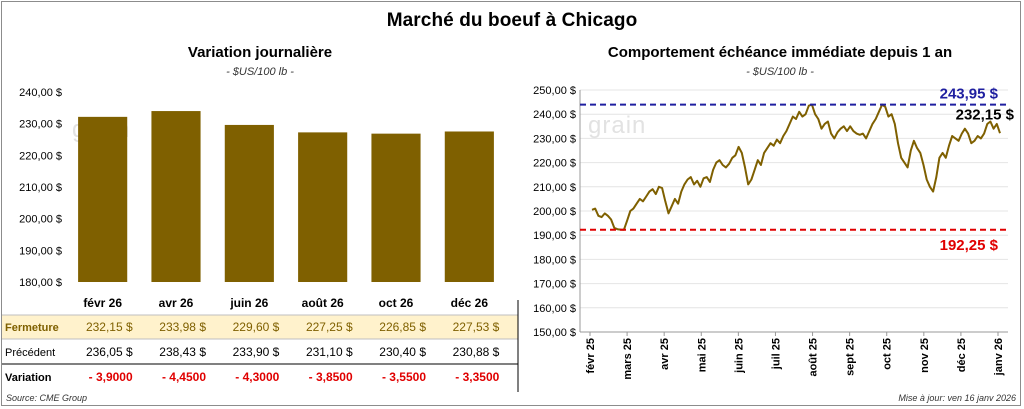 This screenshot has width=1024, height=409. I want to click on bar-y-tick-label: 210,00 $, so click(40, 188).